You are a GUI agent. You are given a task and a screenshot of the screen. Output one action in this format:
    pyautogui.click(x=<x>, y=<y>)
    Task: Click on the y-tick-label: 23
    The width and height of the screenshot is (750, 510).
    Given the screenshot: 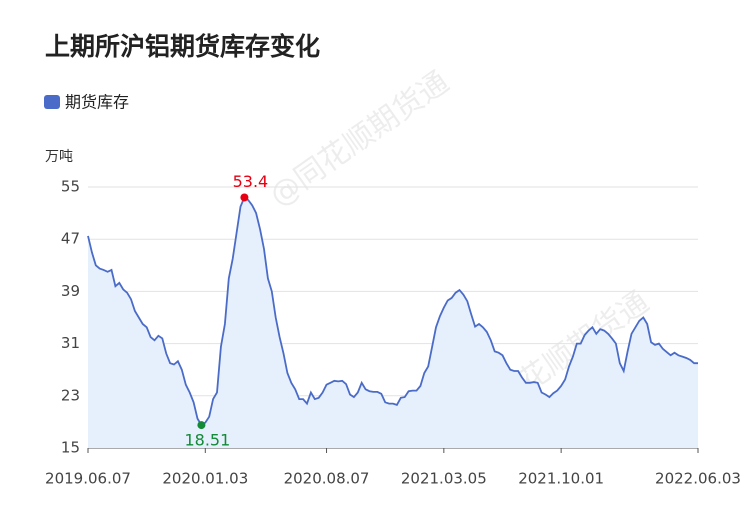 What is the action you would take?
    pyautogui.click(x=70, y=395)
    